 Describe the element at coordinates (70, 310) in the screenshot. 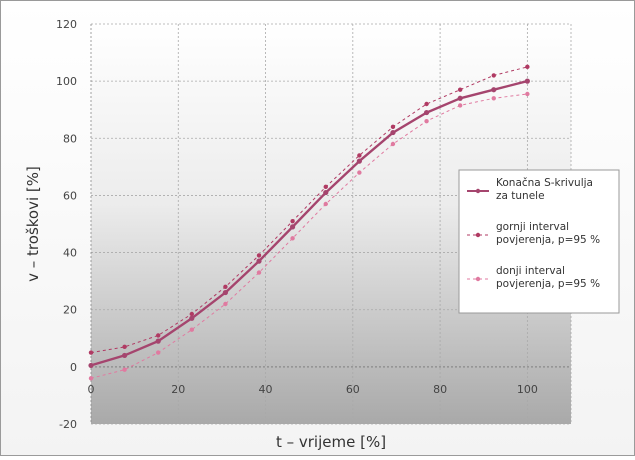

I see `y-tick-label-2: 20` at that location.